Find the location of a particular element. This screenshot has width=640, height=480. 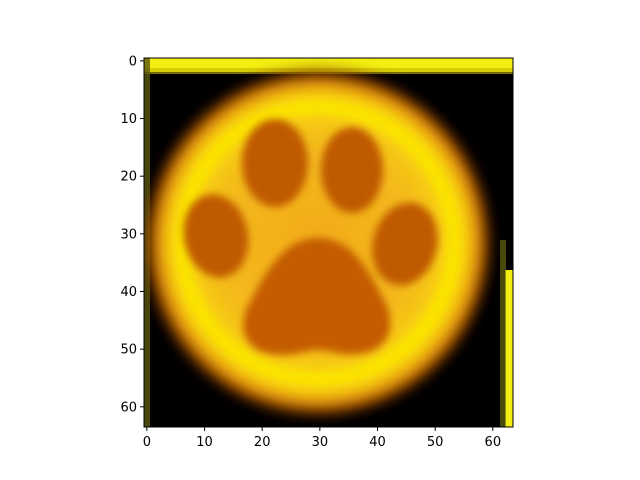

right-border-shadow is located at coordinates (503, 333).